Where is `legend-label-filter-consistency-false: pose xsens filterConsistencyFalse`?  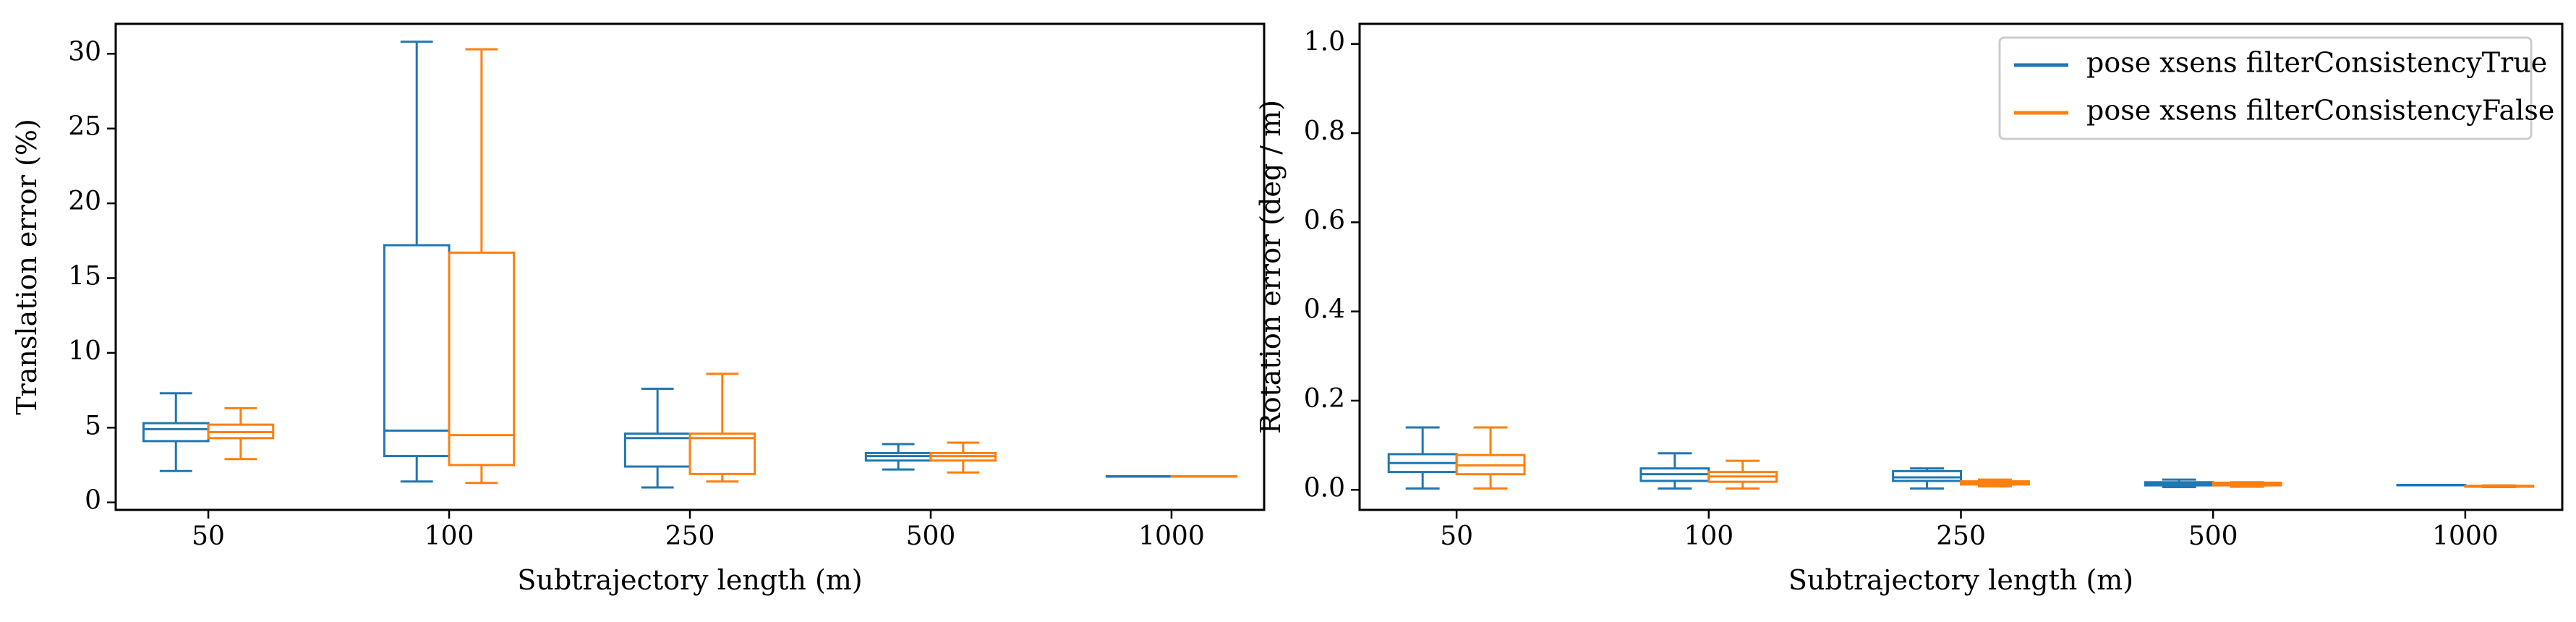 legend-label-filter-consistency-false: pose xsens filterConsistencyFalse is located at coordinates (2320, 111).